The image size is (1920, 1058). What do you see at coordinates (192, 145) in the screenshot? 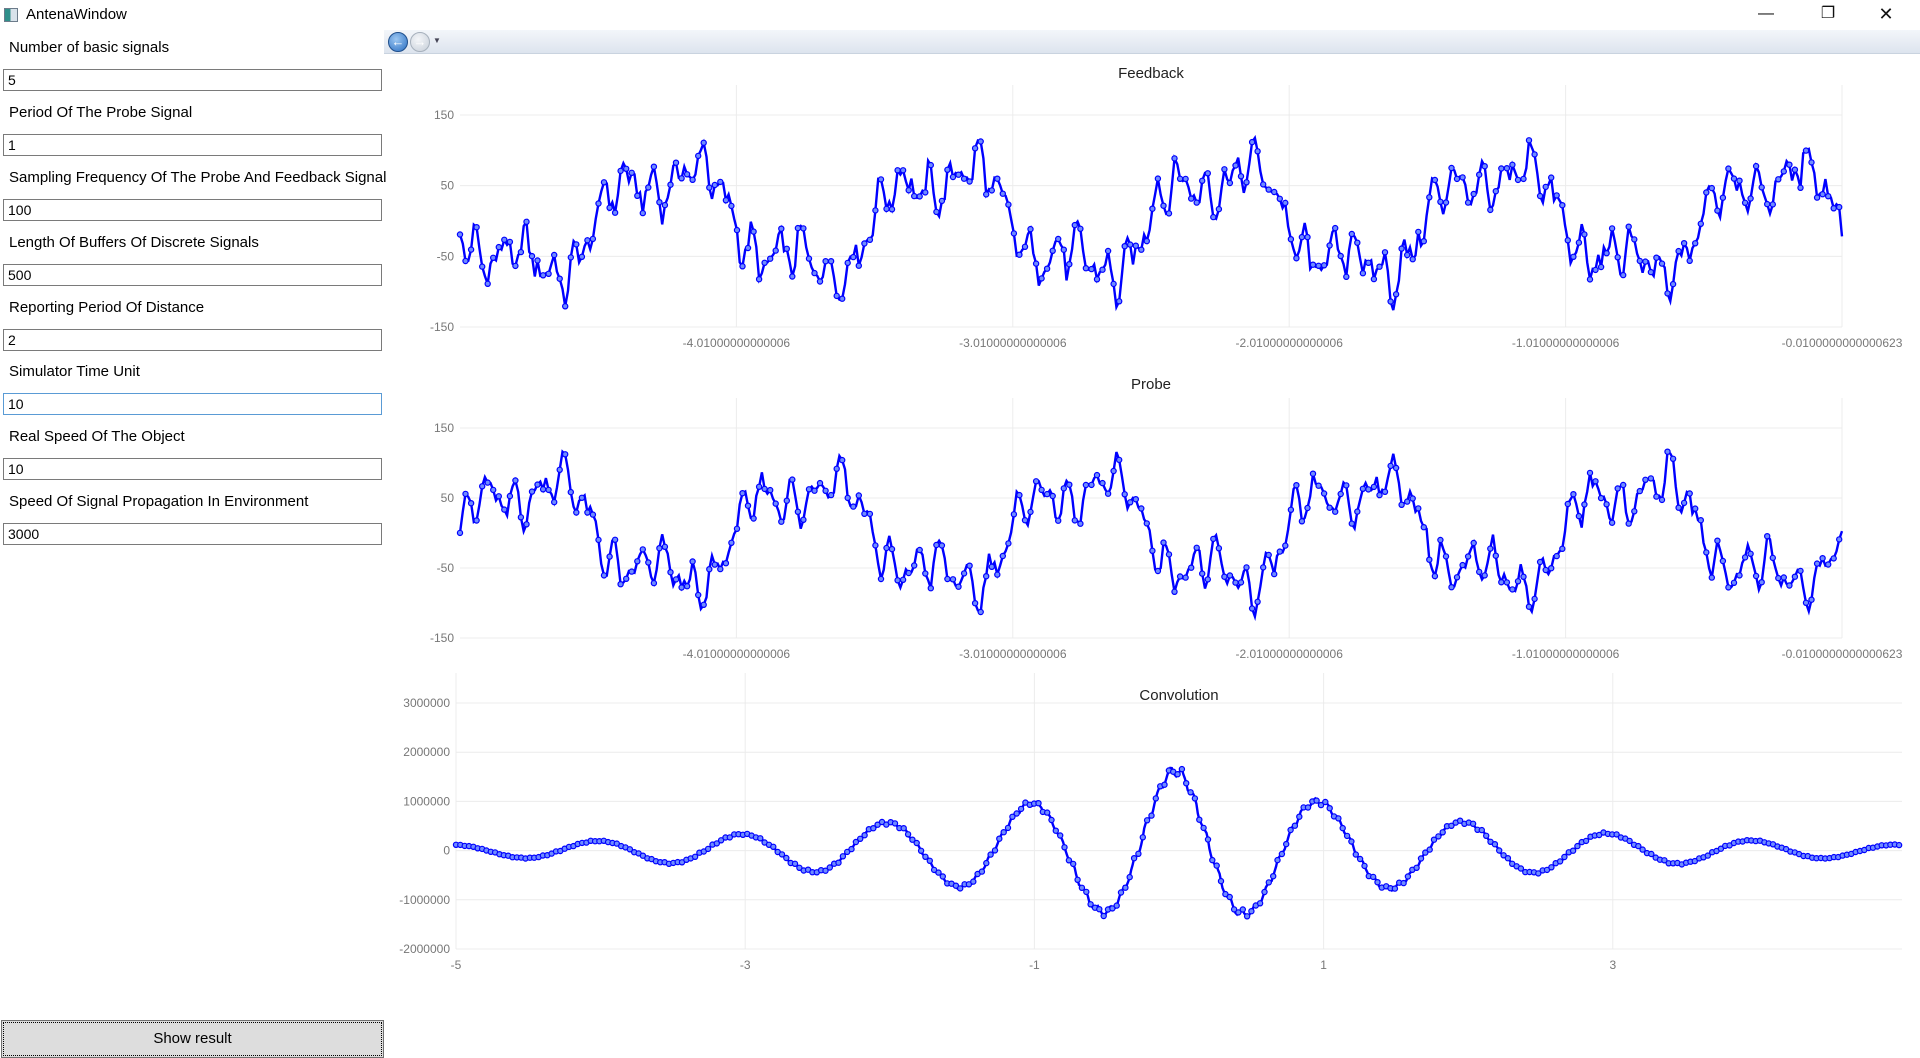
I see `period-of-probe-signal-input` at bounding box center [192, 145].